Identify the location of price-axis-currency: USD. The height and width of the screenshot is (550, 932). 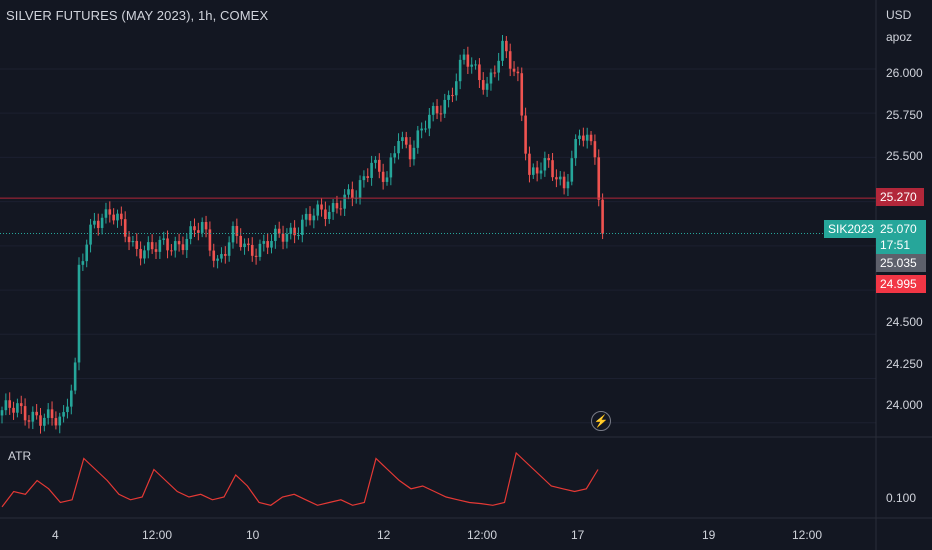
(899, 15).